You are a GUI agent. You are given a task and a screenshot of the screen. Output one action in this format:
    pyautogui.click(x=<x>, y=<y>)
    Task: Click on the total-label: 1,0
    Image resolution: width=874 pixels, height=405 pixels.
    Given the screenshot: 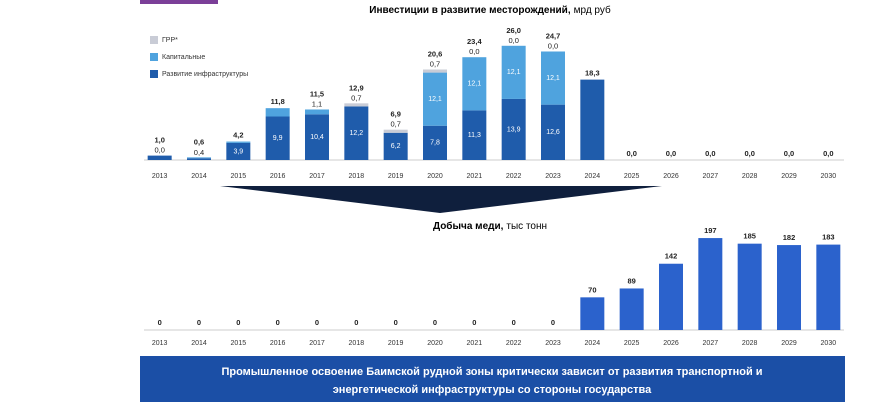 What is the action you would take?
    pyautogui.click(x=159, y=140)
    